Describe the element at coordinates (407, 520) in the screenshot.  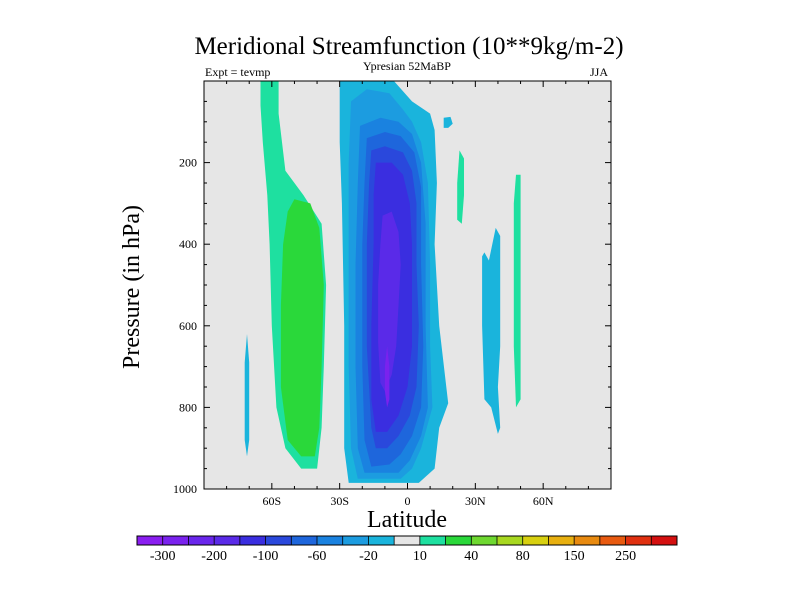
I see `x-axis-label: Latitude` at that location.